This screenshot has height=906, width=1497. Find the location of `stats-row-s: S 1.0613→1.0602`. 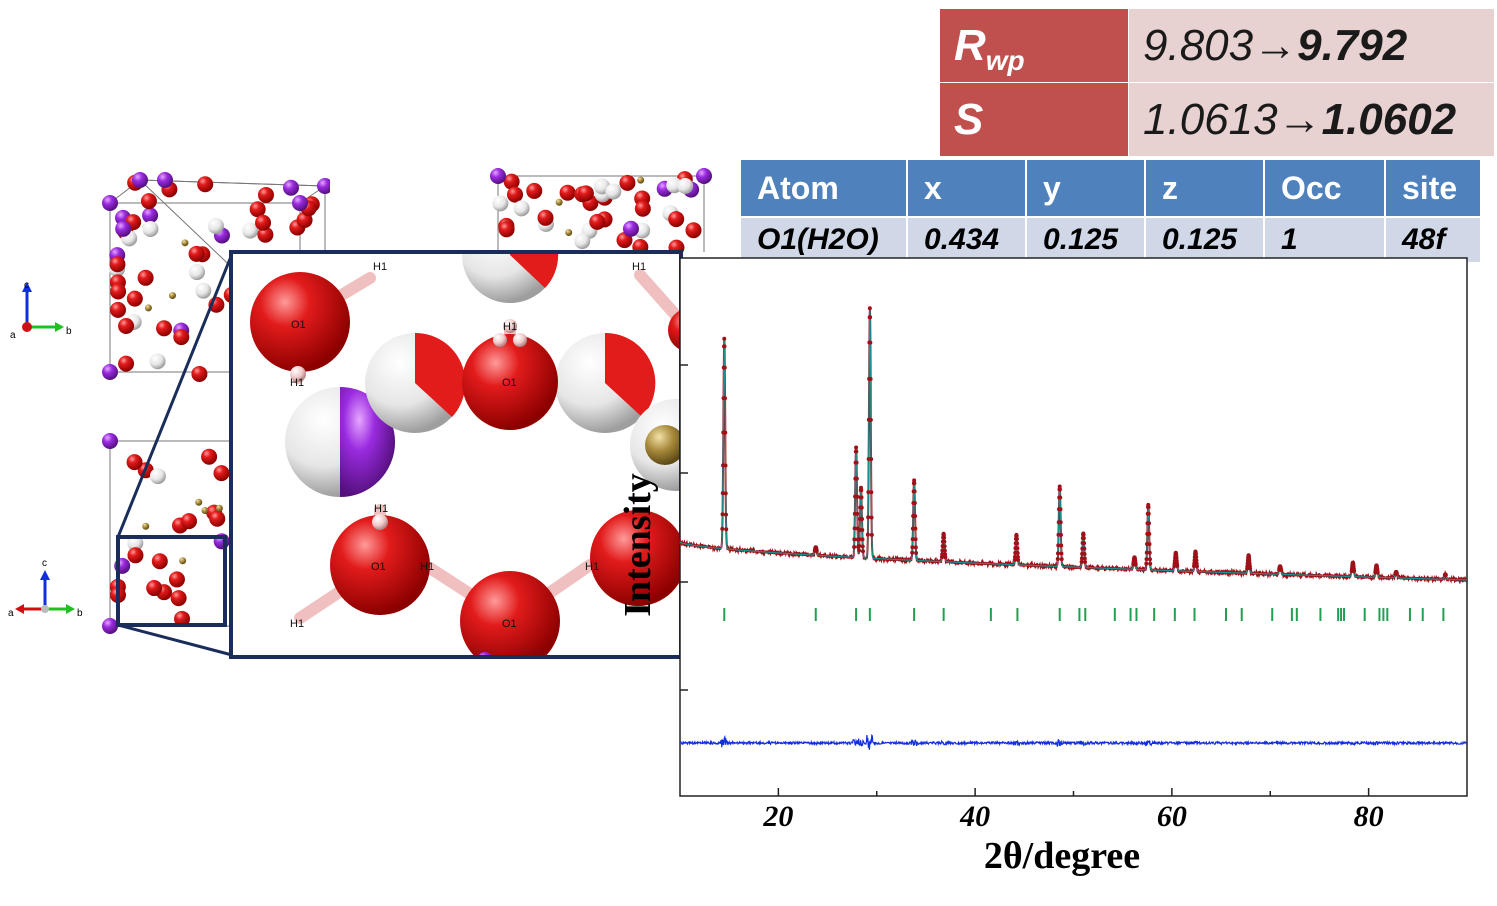

stats-row-s: S 1.0613→1.0602 is located at coordinates (1217, 119).